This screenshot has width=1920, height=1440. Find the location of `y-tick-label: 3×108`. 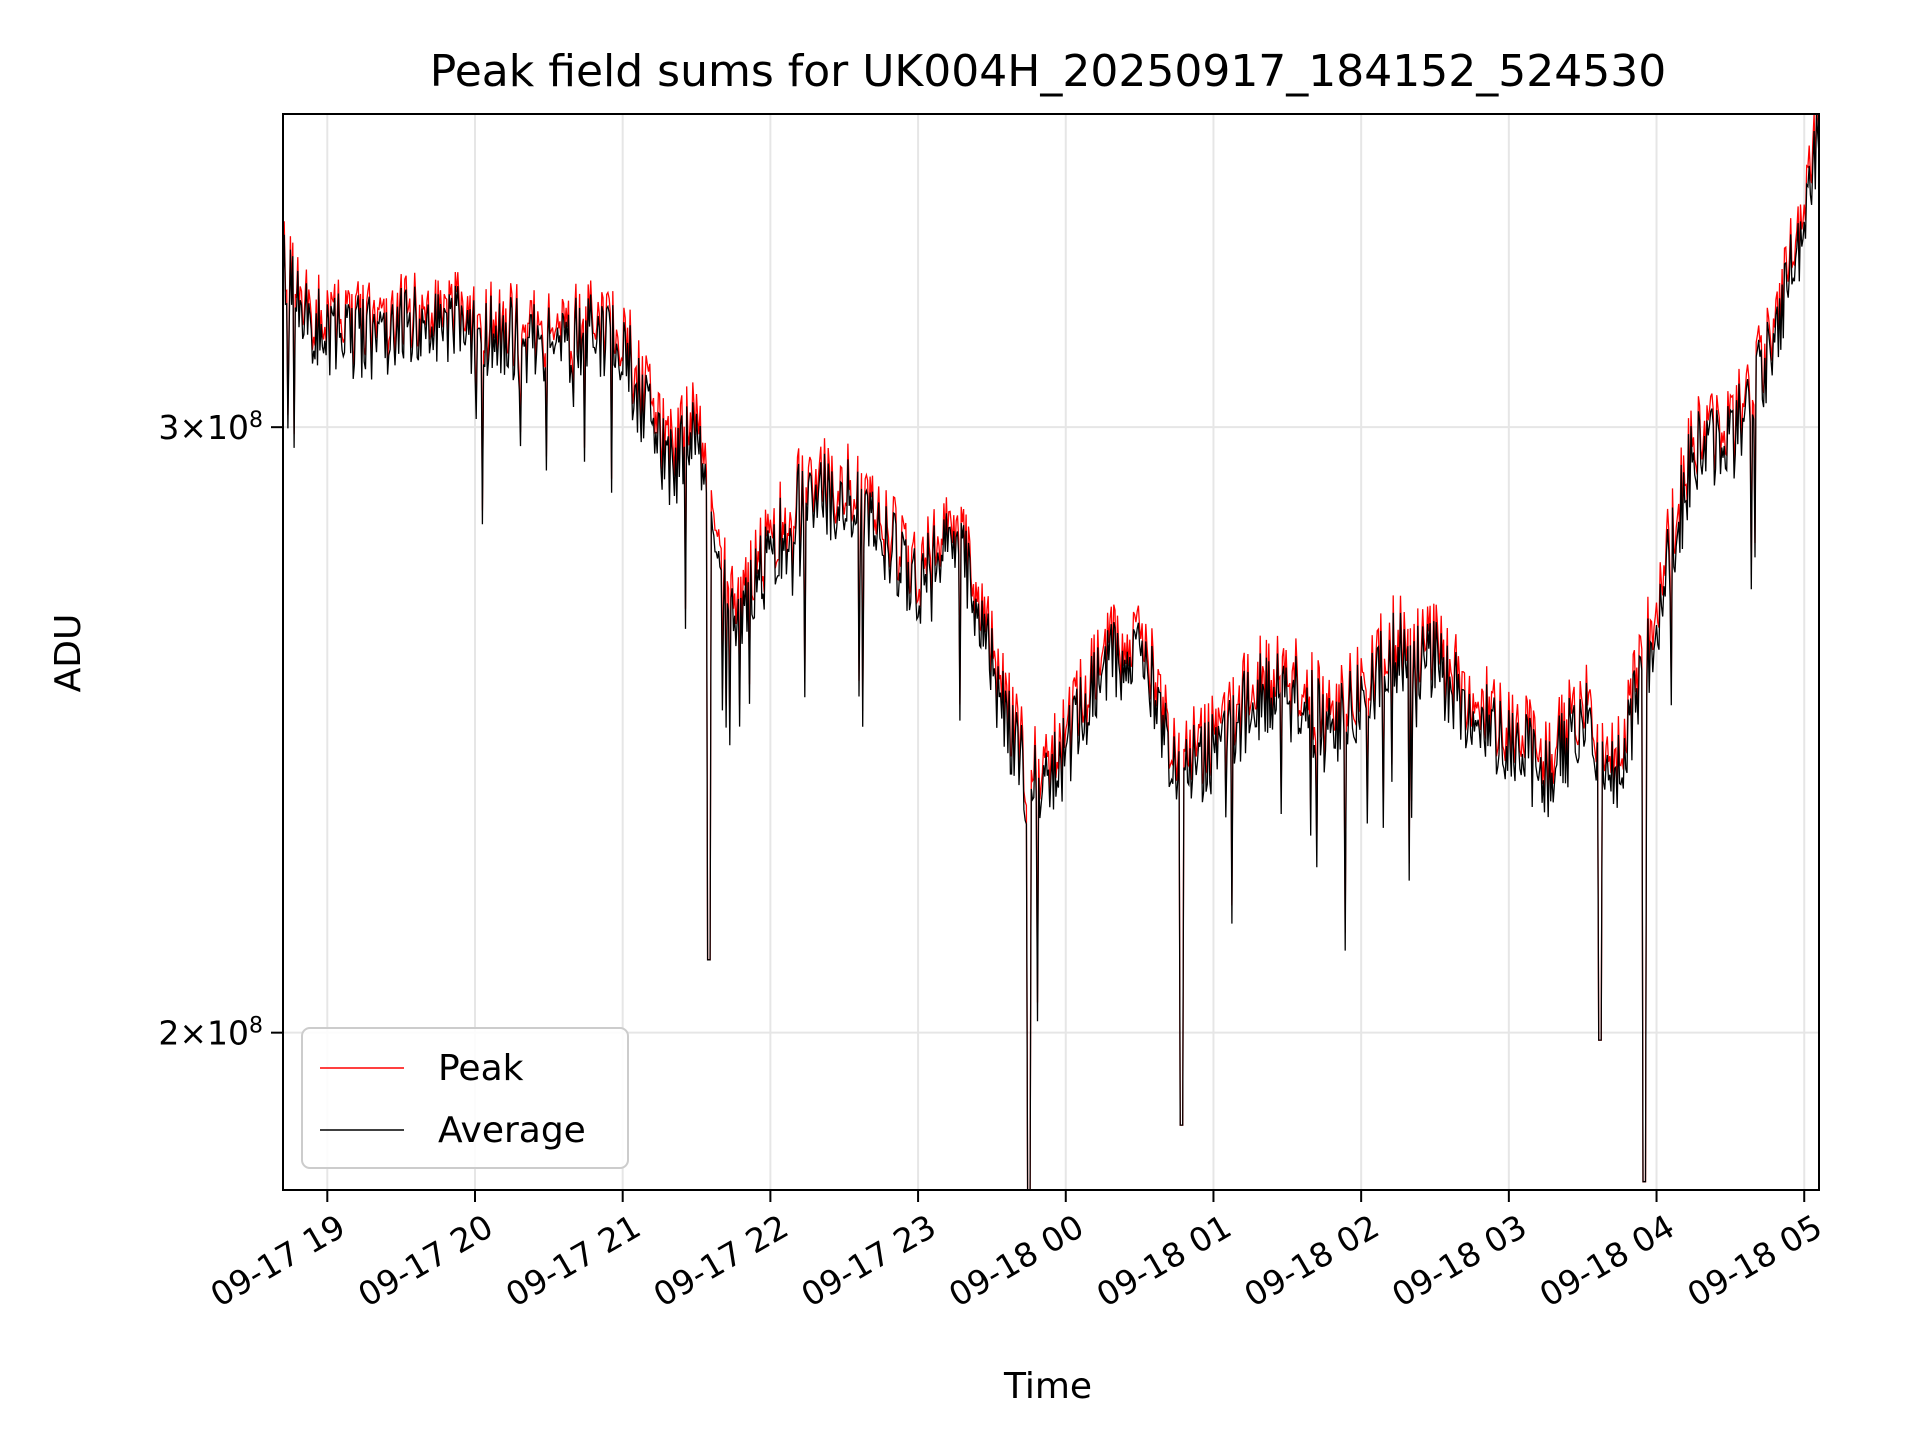

y-tick-label: 3×108 is located at coordinates (210, 428).